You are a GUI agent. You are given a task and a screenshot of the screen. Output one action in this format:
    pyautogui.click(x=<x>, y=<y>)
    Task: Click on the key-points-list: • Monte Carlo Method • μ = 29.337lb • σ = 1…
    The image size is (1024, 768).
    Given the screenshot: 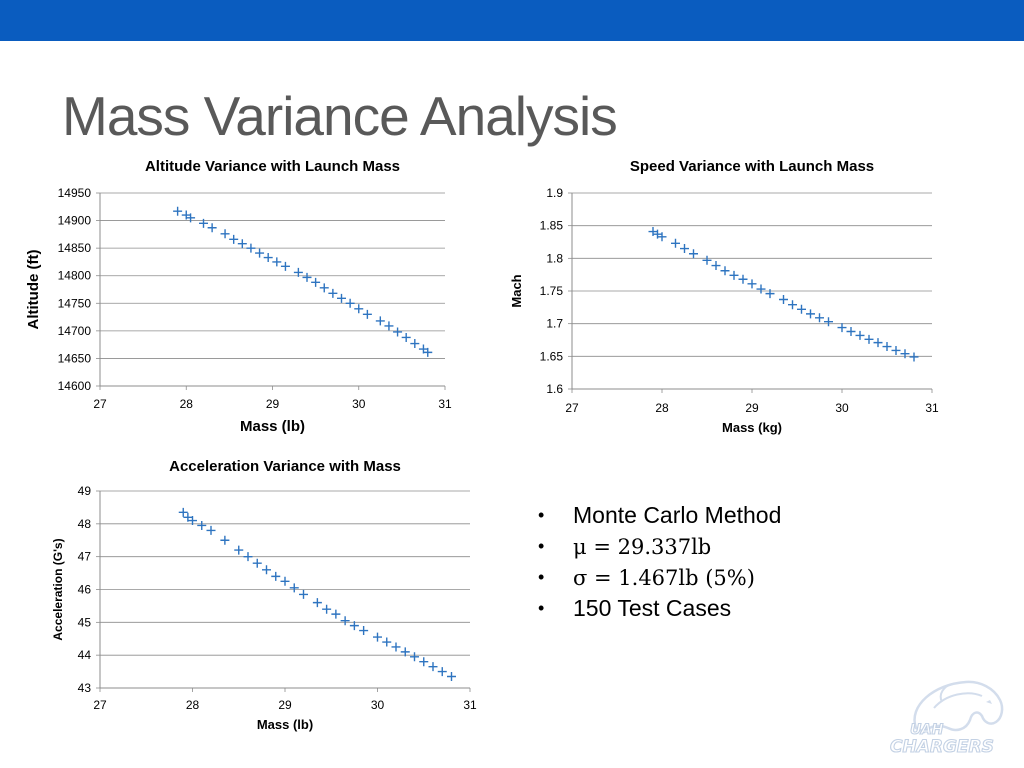 What is the action you would take?
    pyautogui.click(x=659, y=562)
    